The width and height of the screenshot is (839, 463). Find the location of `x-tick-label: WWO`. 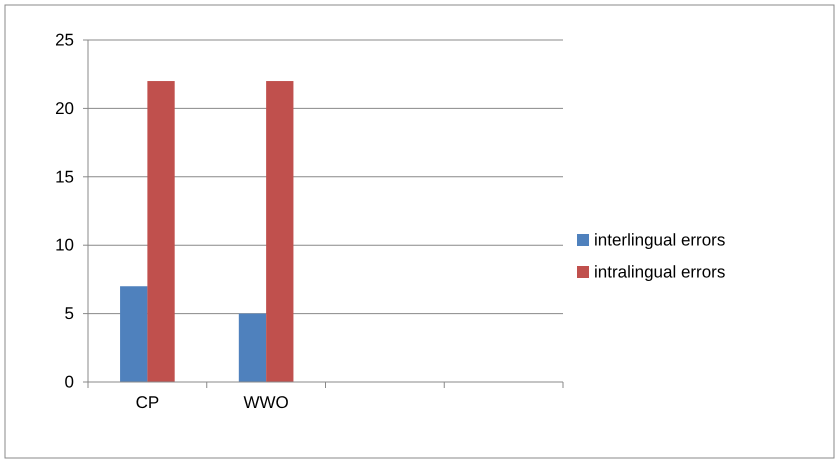

x-tick-label: WWO is located at coordinates (266, 402).